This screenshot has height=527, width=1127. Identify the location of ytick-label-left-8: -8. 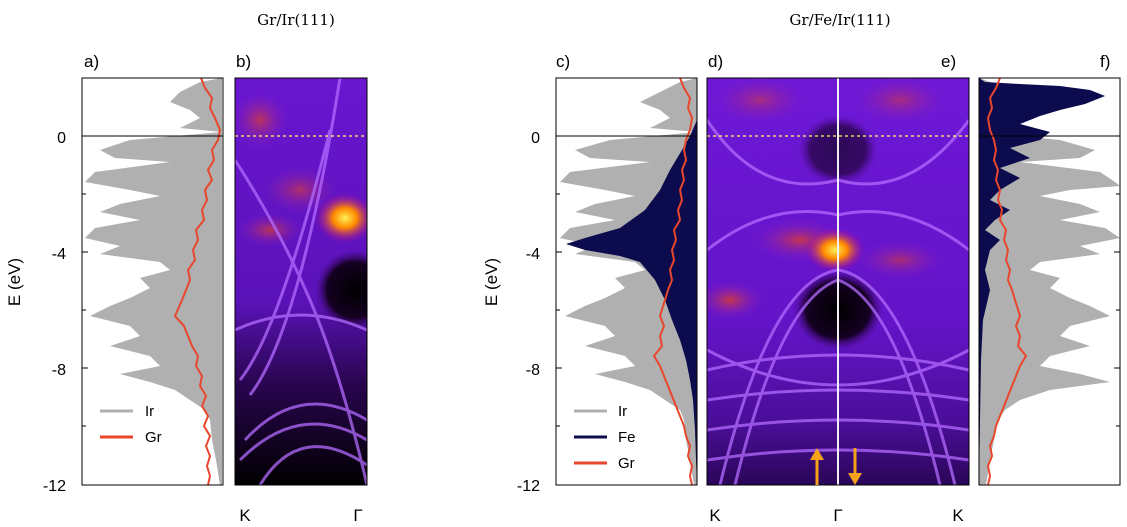
(59, 370).